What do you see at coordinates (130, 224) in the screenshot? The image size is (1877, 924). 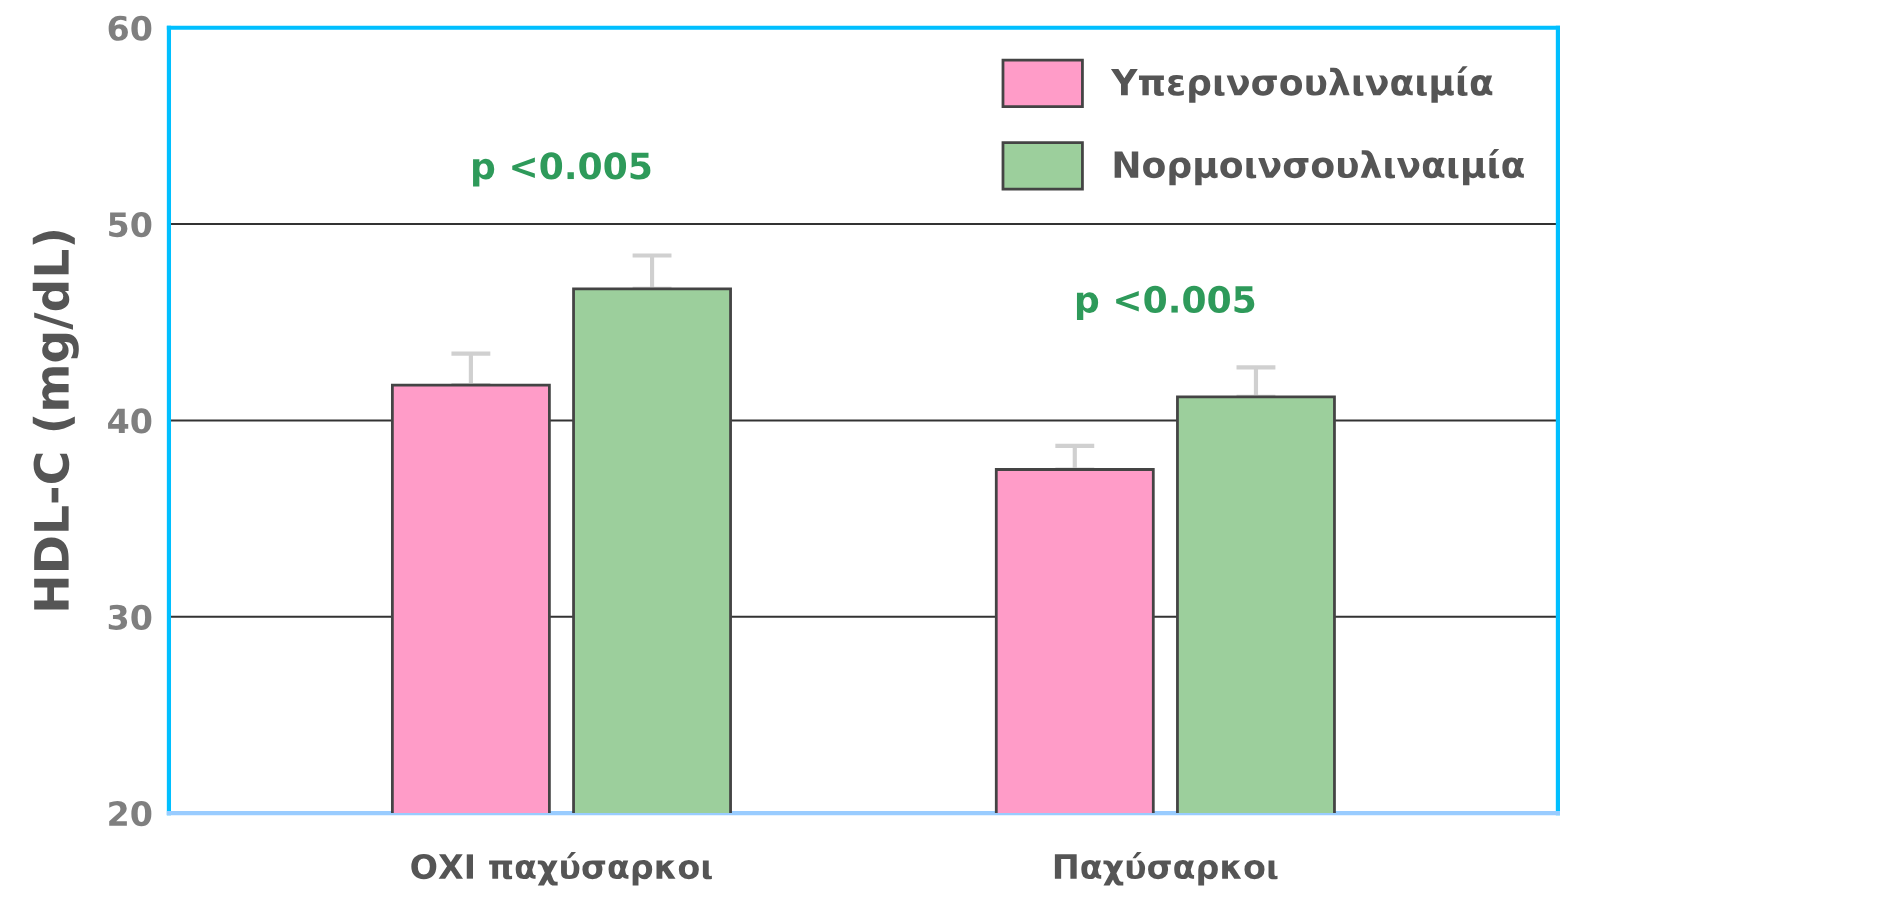 I see `y-tick-label: 50` at bounding box center [130, 224].